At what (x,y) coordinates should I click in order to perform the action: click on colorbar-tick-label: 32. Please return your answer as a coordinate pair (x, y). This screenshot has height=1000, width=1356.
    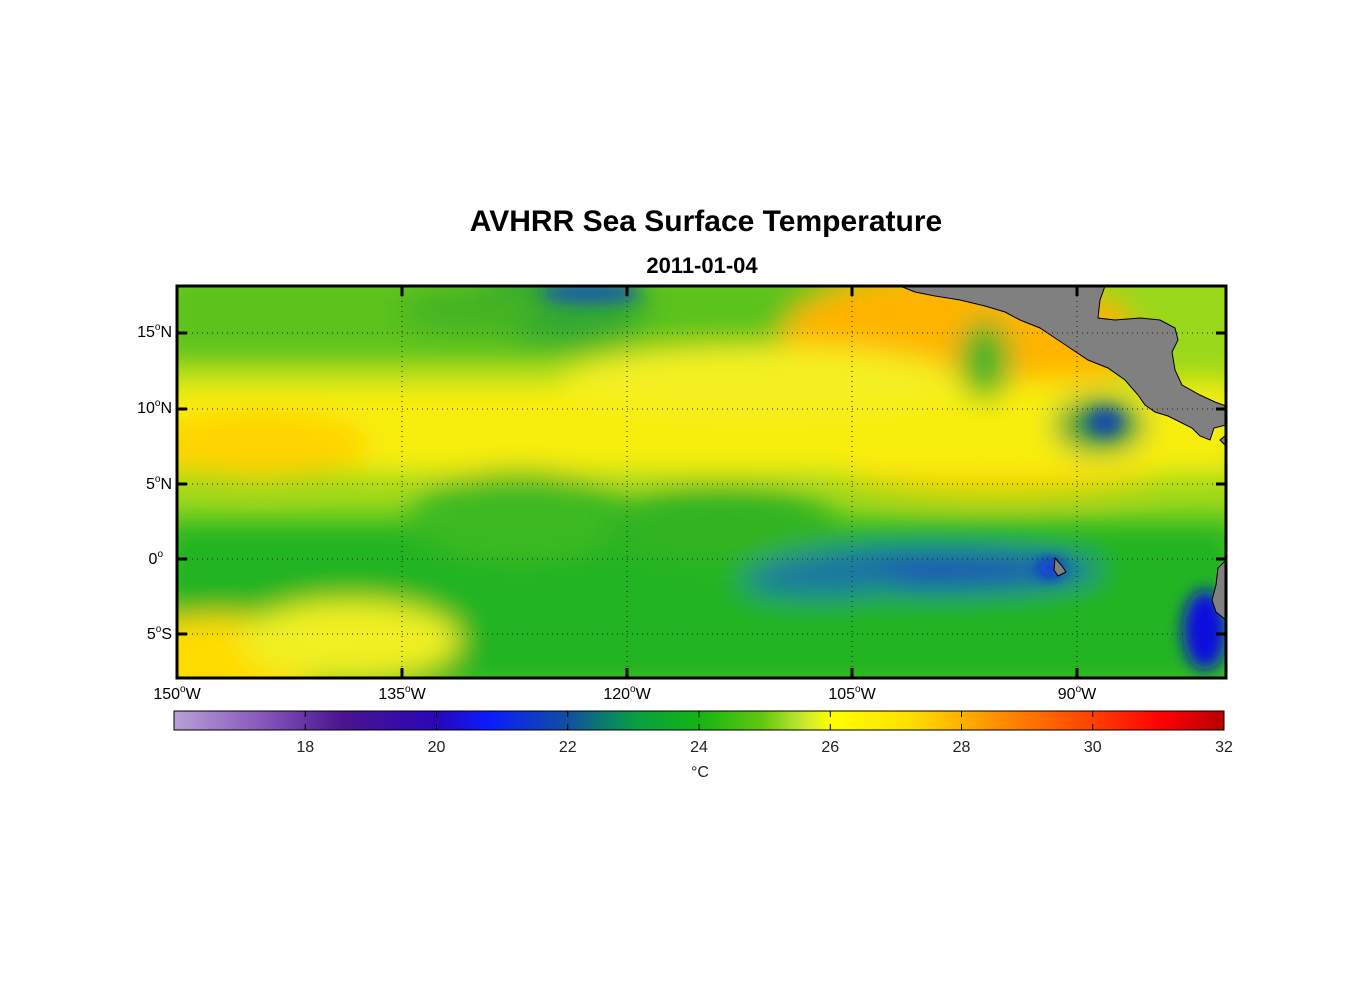
    Looking at the image, I should click on (1224, 747).